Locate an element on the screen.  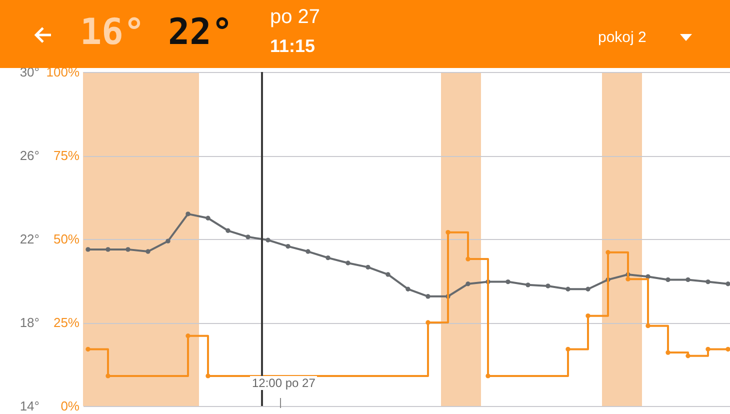
y2-tick-label: 75% is located at coordinates (66, 155).